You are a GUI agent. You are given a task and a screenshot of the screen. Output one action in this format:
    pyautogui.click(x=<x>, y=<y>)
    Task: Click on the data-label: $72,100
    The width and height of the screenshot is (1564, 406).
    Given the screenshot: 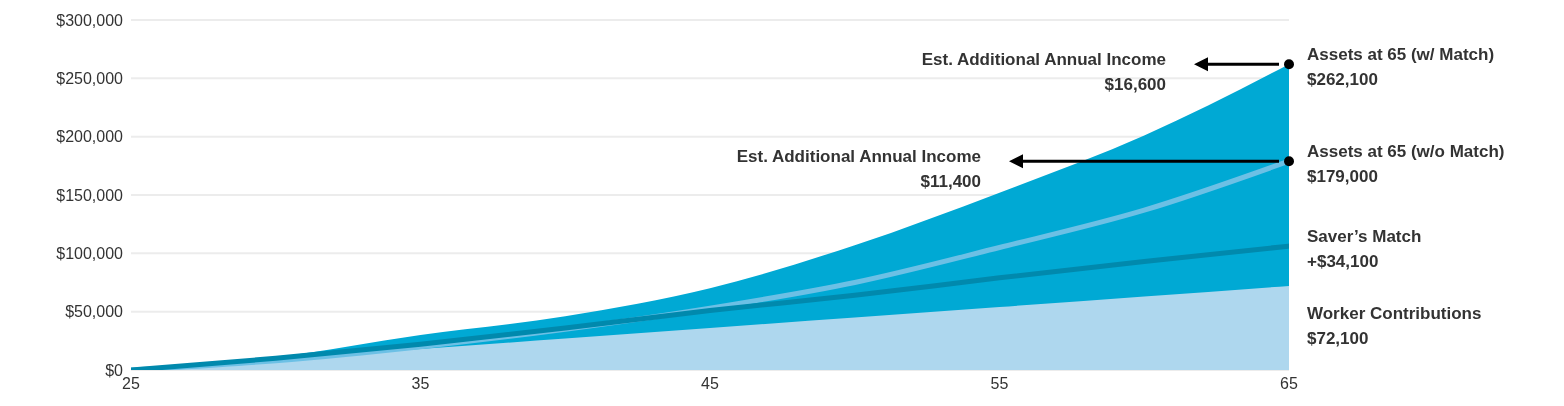 What is the action you would take?
    pyautogui.click(x=1338, y=339)
    